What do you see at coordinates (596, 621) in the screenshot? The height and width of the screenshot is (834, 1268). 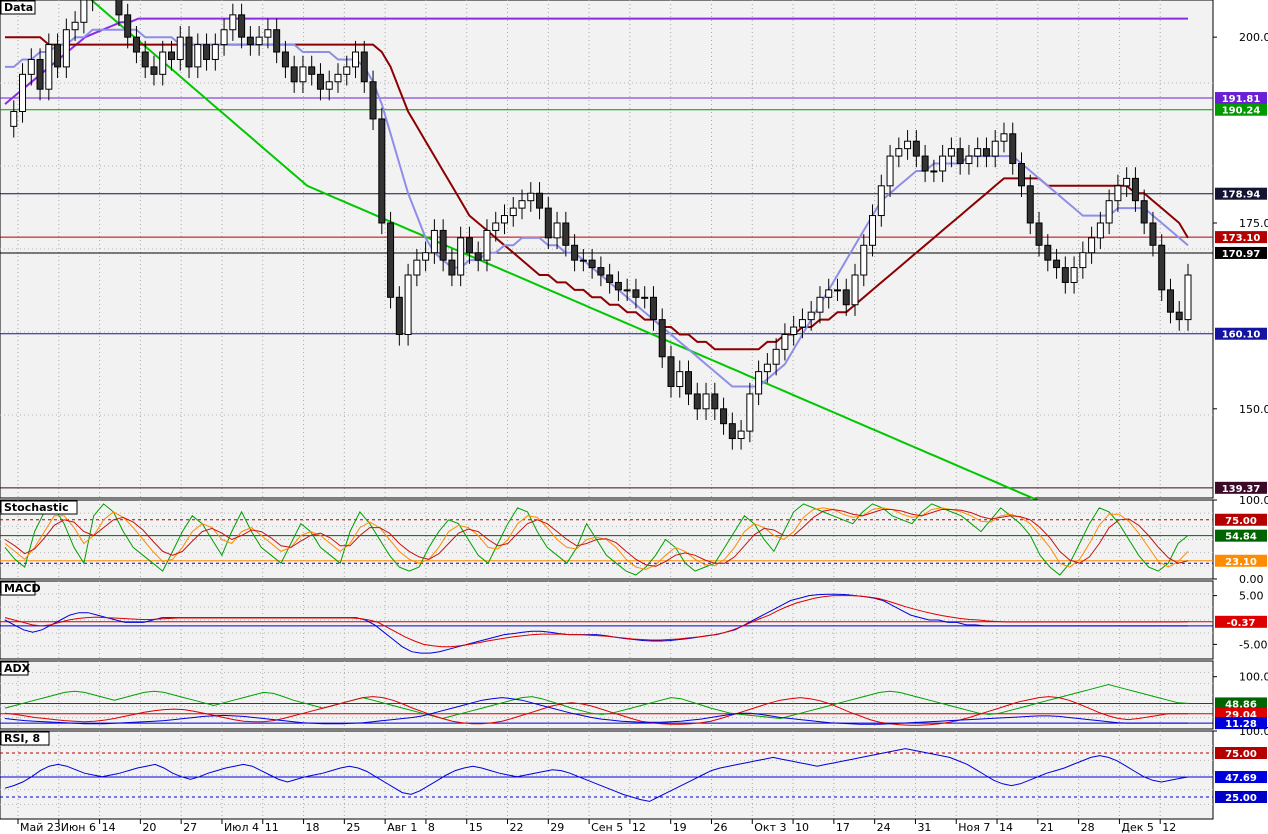 I see `macd-series-line` at bounding box center [596, 621].